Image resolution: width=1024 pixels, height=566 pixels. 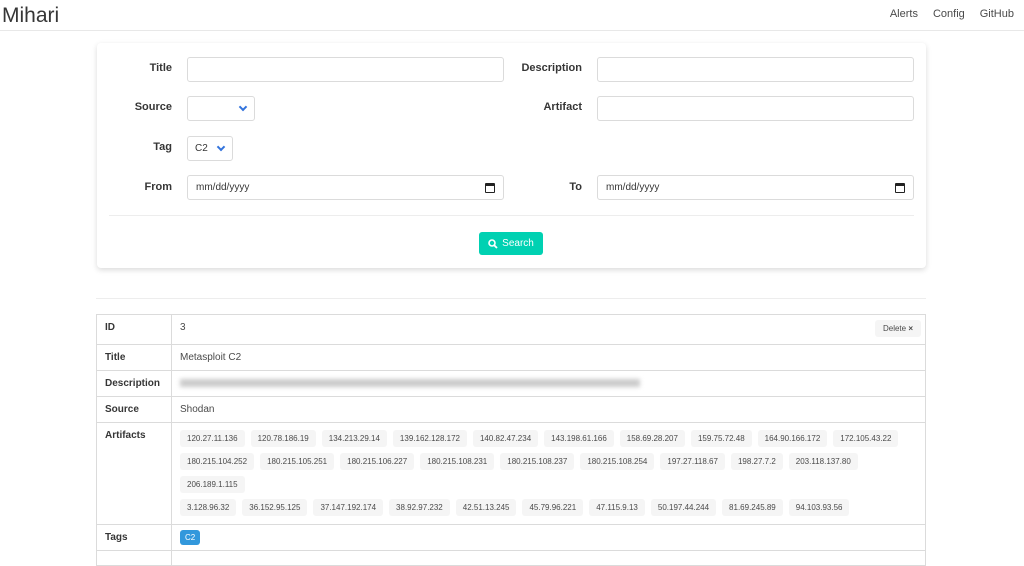 I want to click on to-placeholder: mm/dd/yyyy, so click(x=633, y=187).